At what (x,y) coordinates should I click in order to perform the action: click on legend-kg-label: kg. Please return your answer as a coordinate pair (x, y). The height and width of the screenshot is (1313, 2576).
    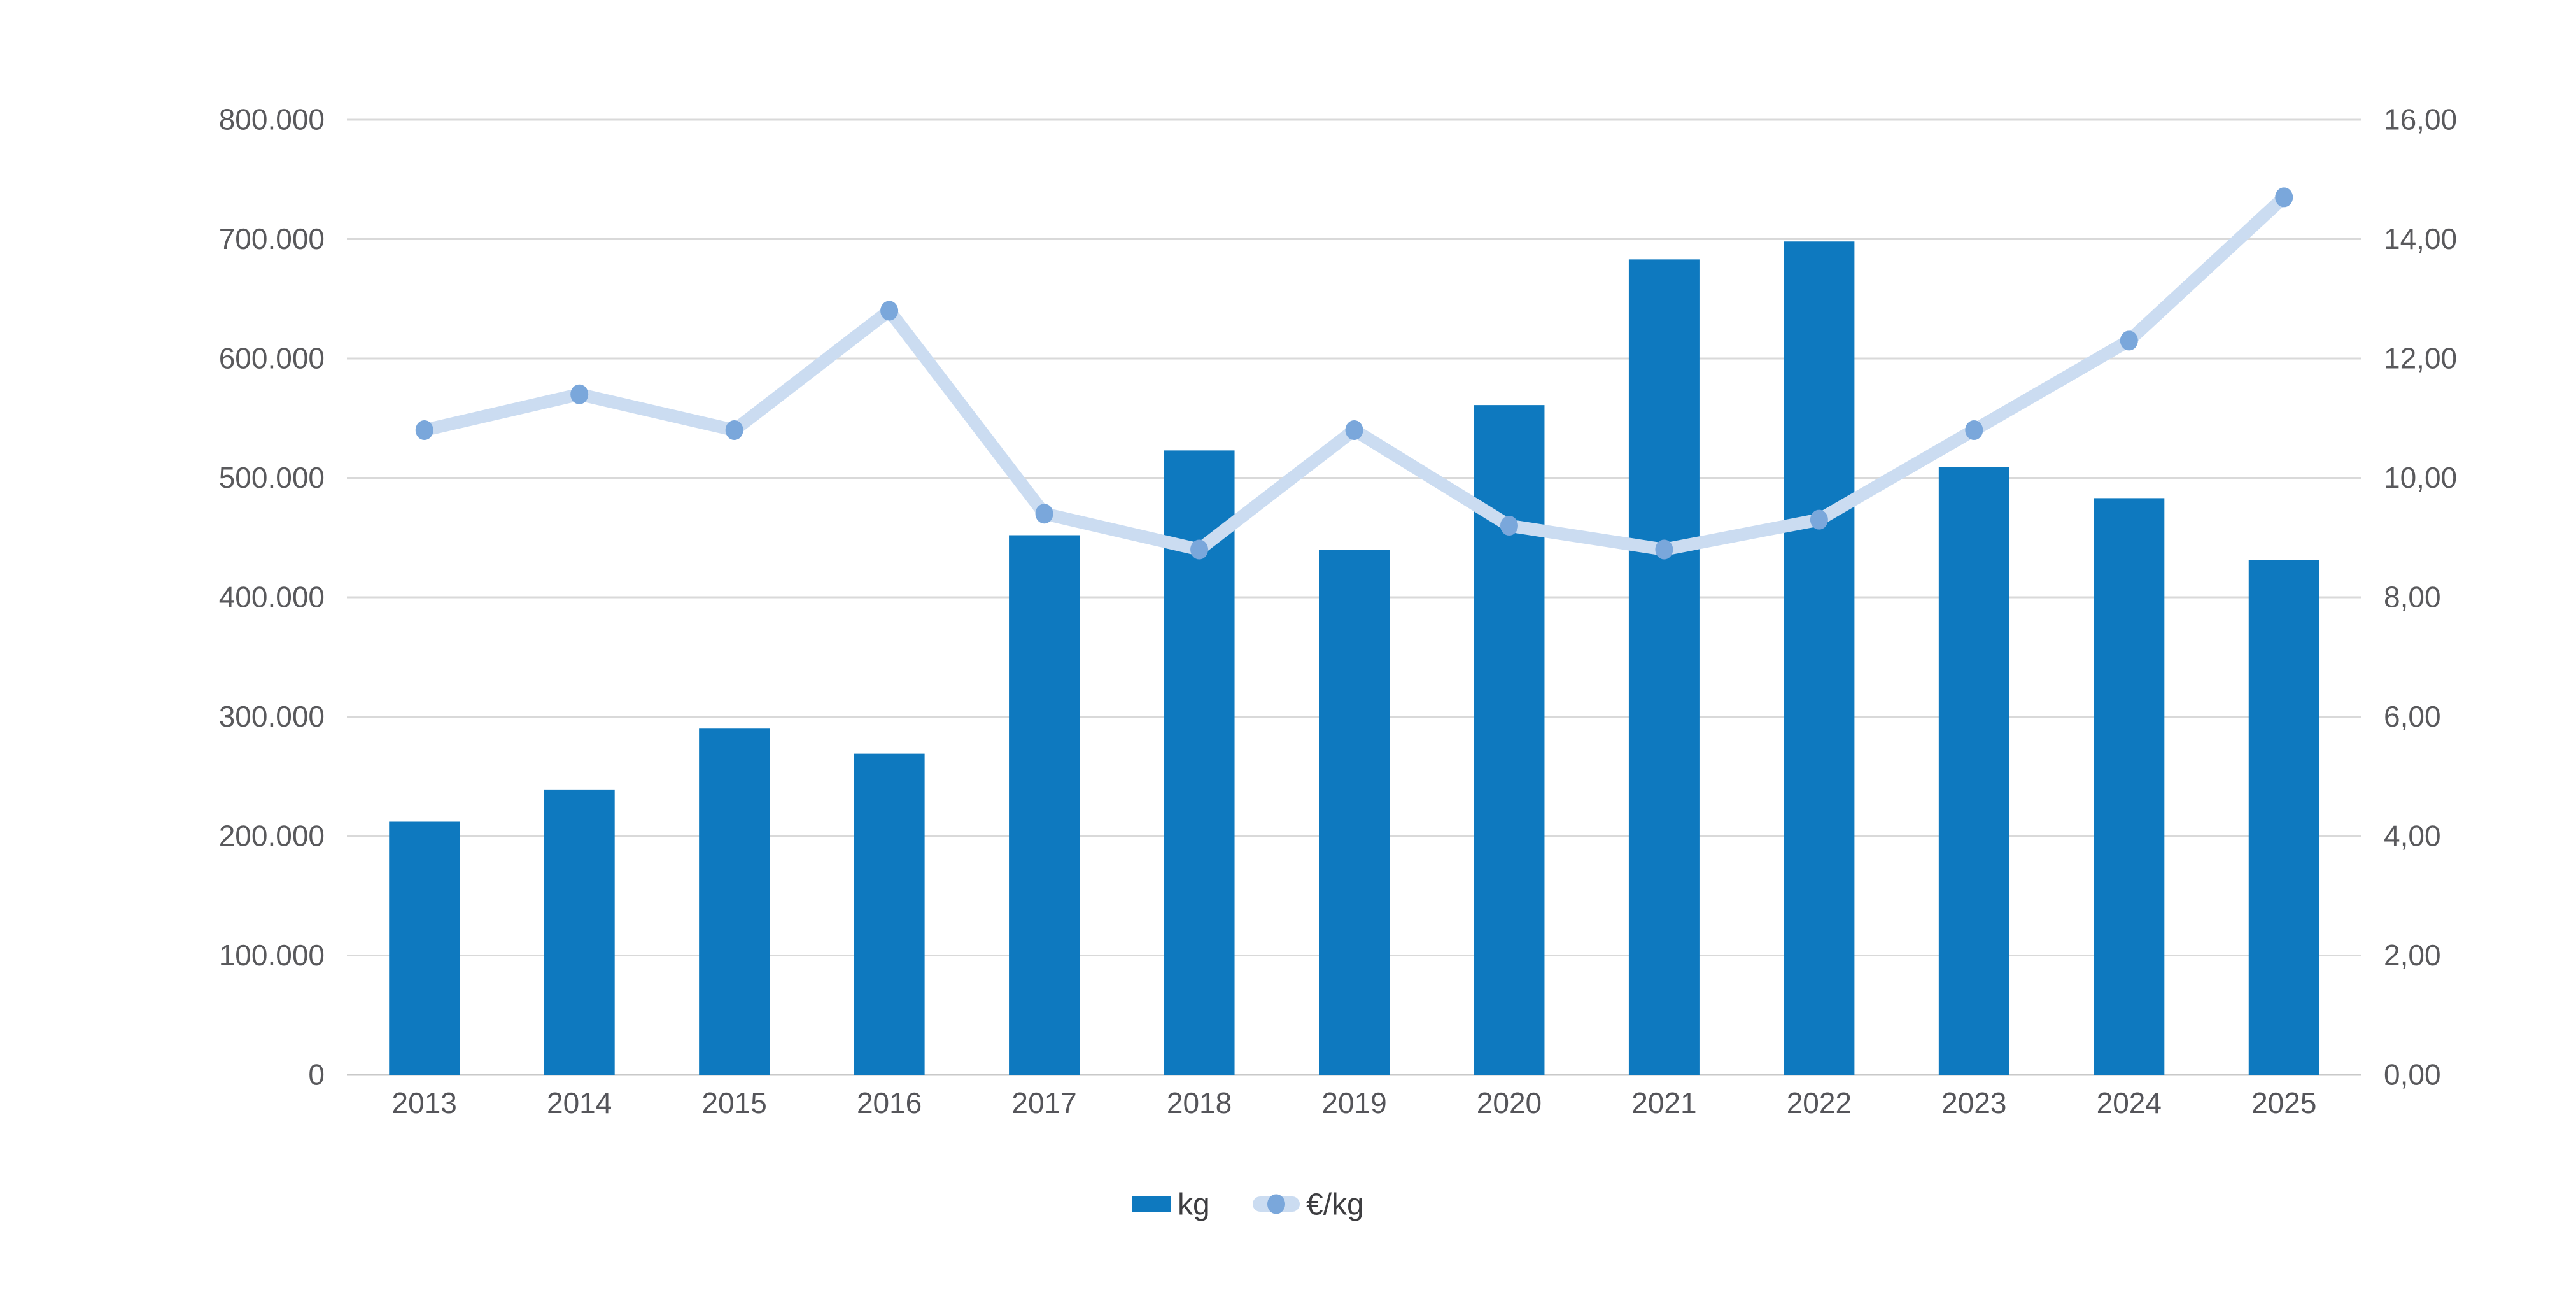
    Looking at the image, I should click on (1194, 1205).